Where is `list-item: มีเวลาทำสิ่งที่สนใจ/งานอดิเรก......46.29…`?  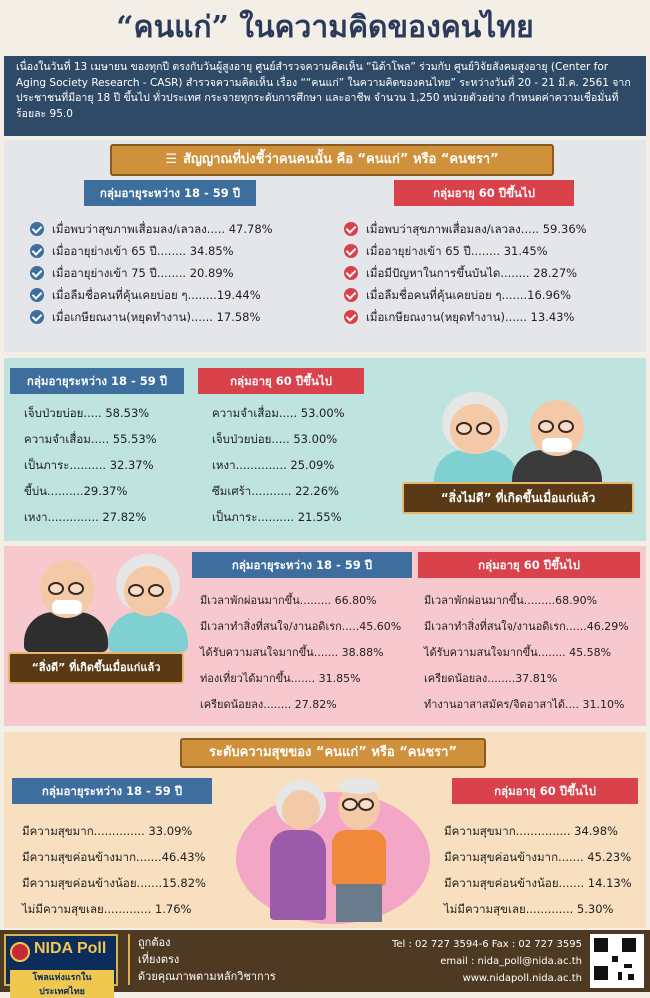
list-item: มีเวลาทำสิ่งที่สนใจ/งานอดิเรก......46.29… is located at coordinates (526, 626).